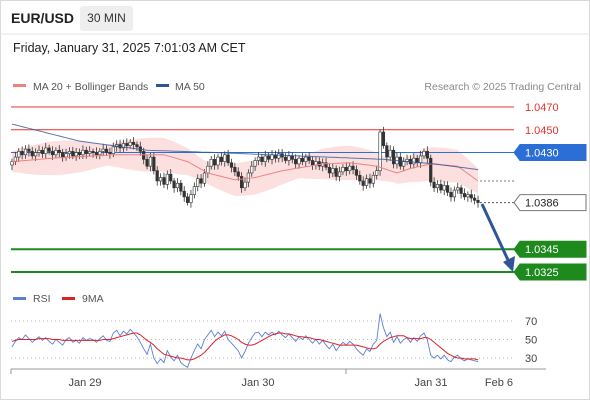 This screenshot has height=400, width=590. Describe the element at coordinates (19, 298) in the screenshot. I see `rsi-legend-swatch` at that location.